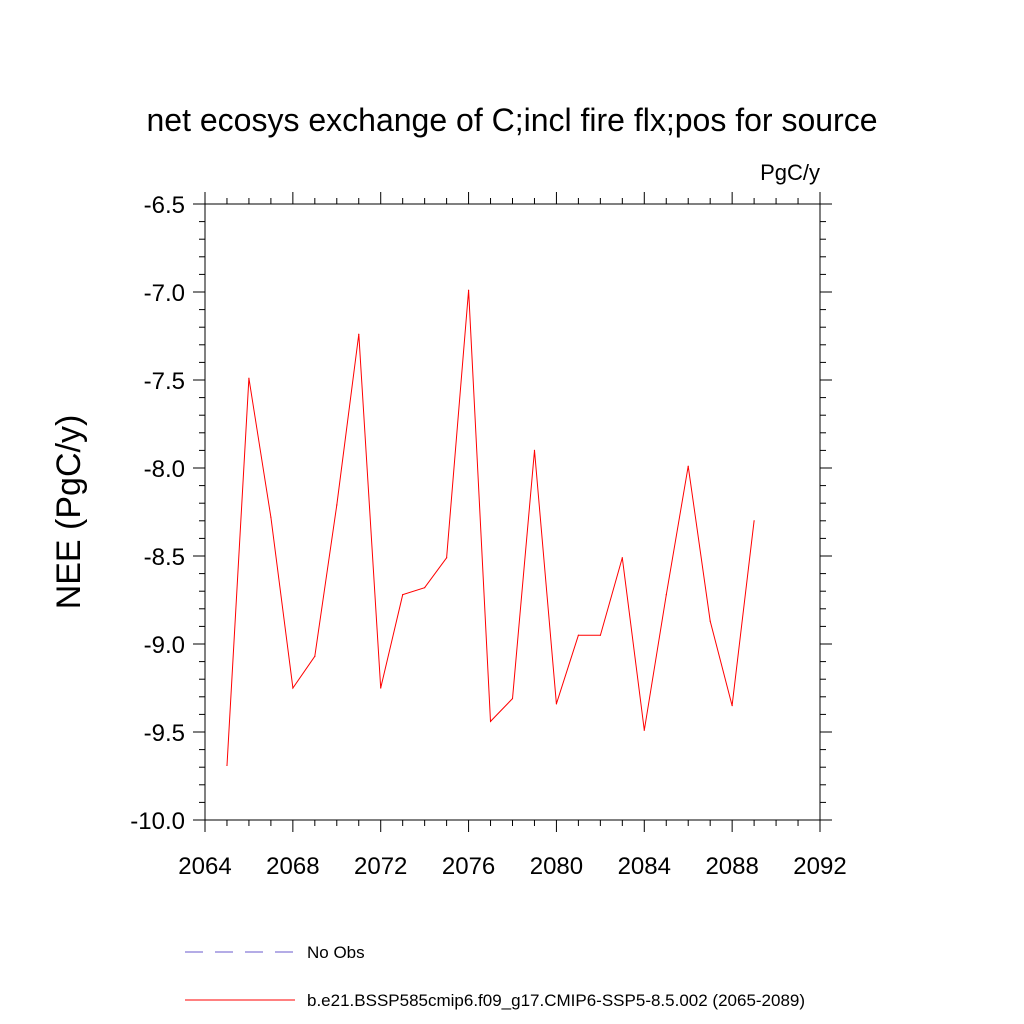 Image resolution: width=1024 pixels, height=1024 pixels. I want to click on y-tick-label: -8.5, so click(164, 557).